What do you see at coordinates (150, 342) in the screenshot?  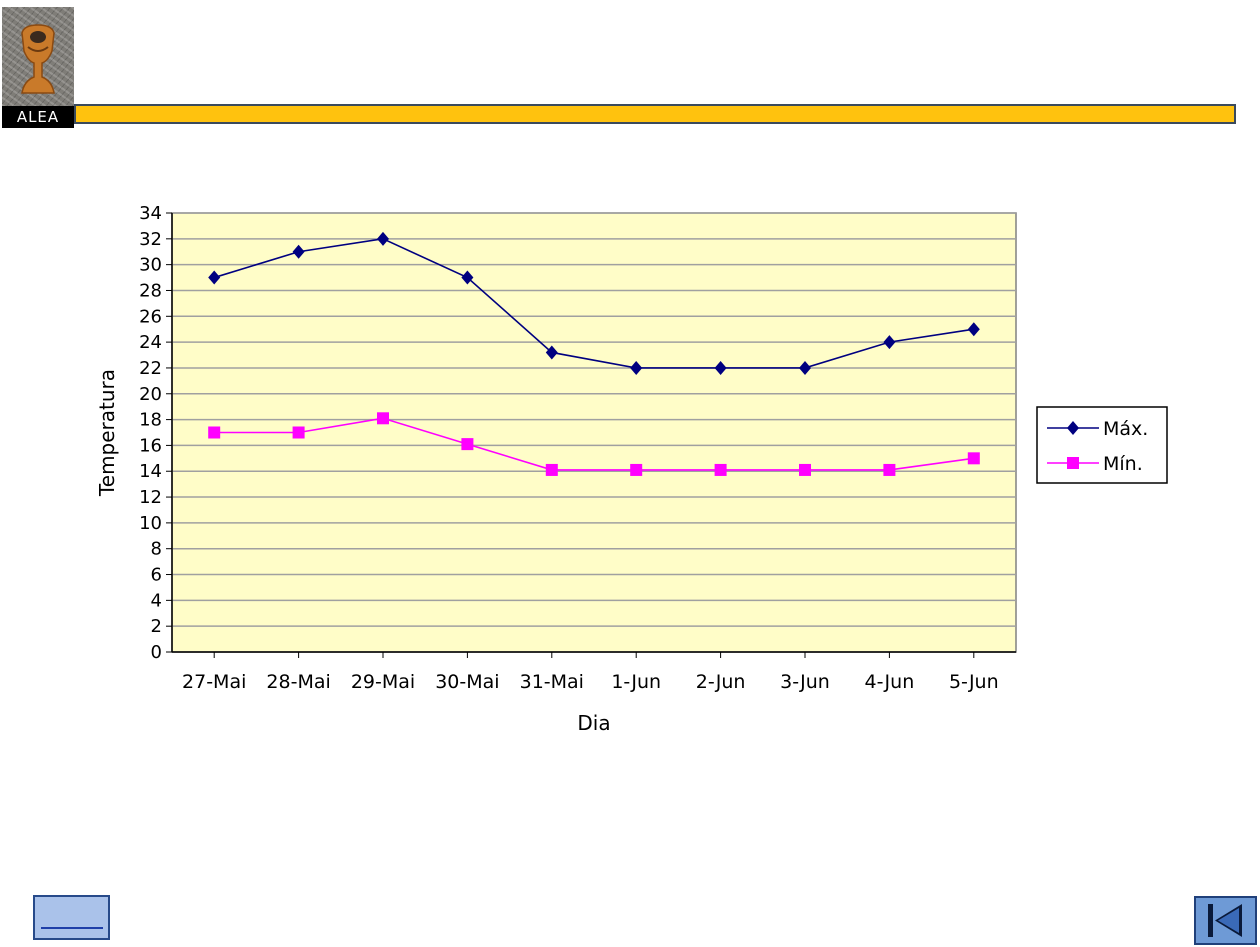 I see `y-tick-label: 24` at bounding box center [150, 342].